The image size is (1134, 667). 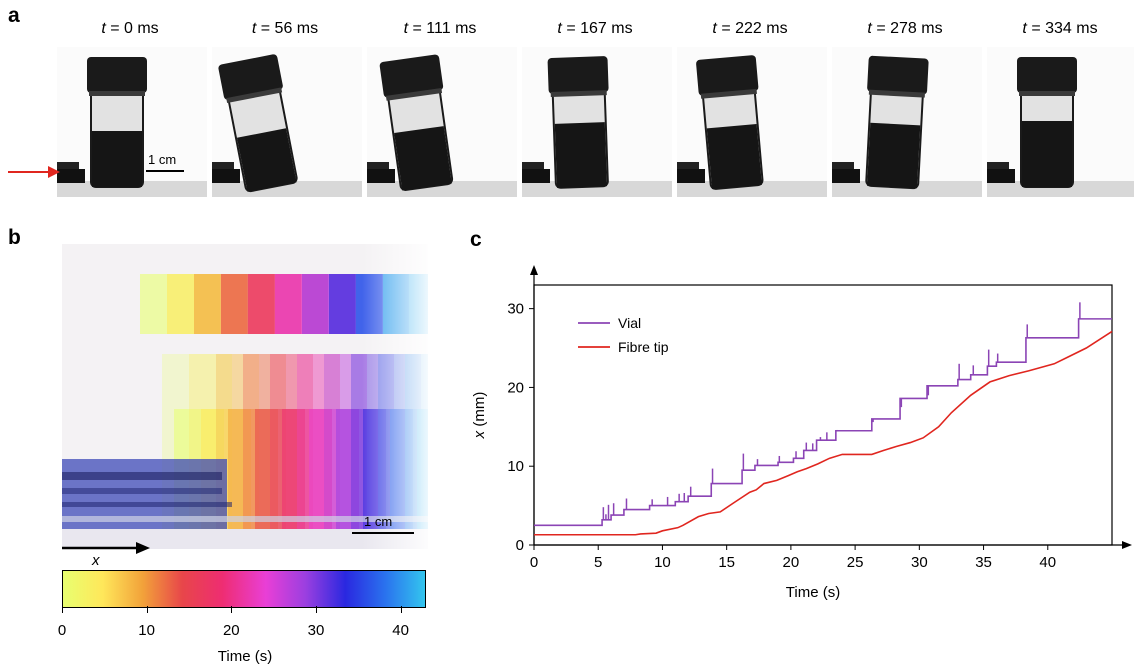 I want to click on colorbar-title: Time (s), so click(x=245, y=656).